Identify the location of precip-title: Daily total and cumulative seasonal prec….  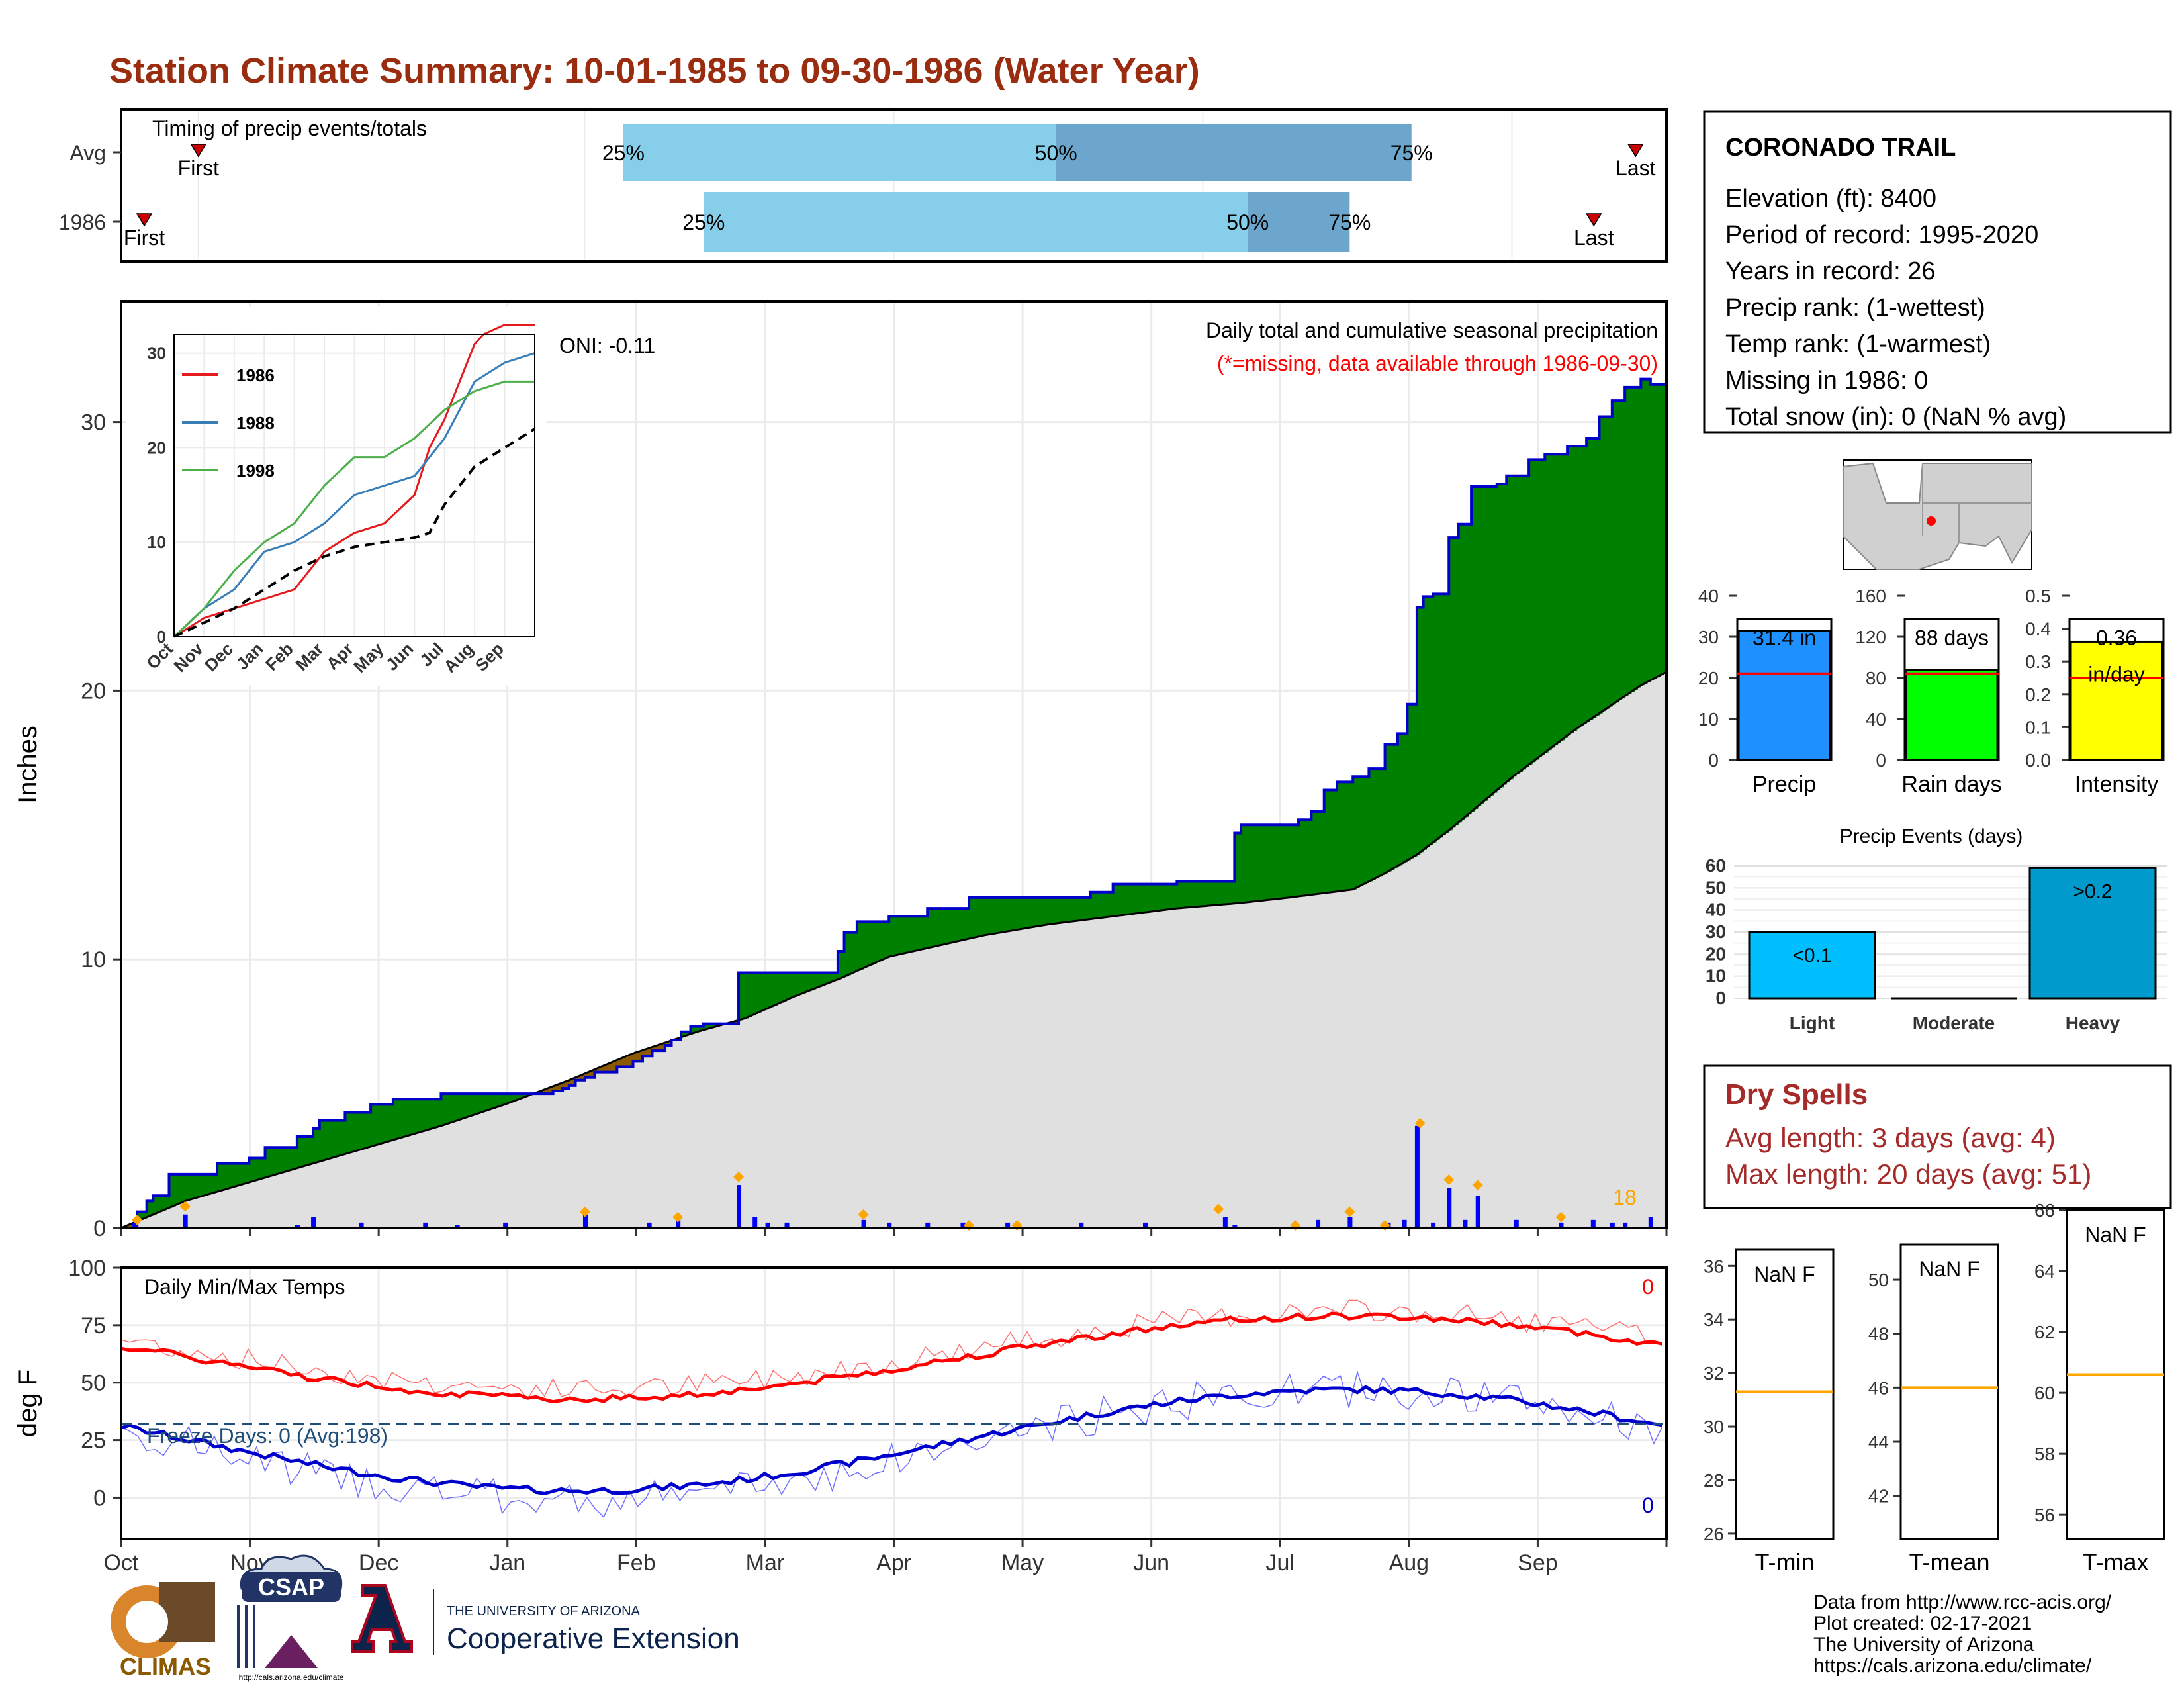
(1432, 330).